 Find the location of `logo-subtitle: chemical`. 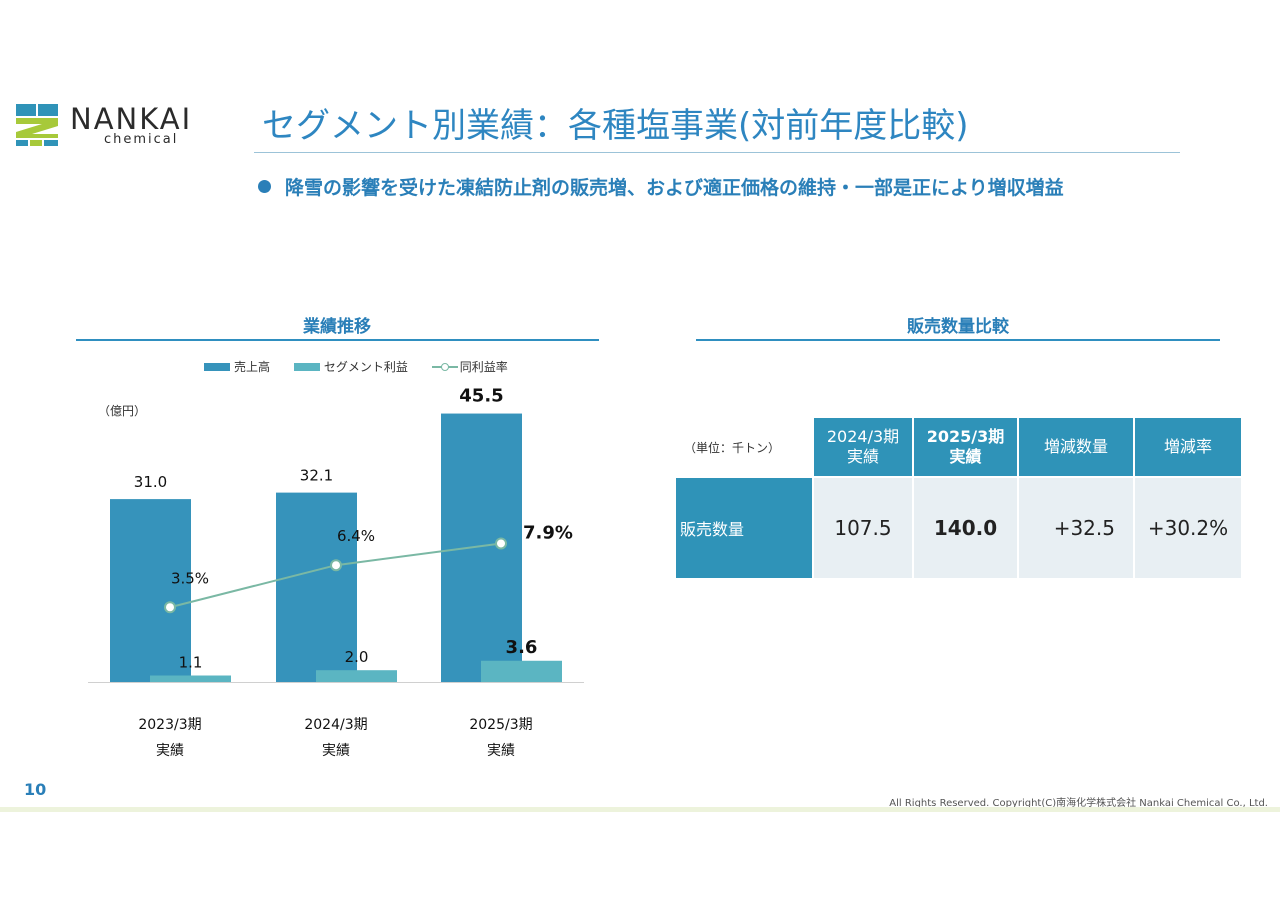

logo-subtitle: chemical is located at coordinates (141, 139).